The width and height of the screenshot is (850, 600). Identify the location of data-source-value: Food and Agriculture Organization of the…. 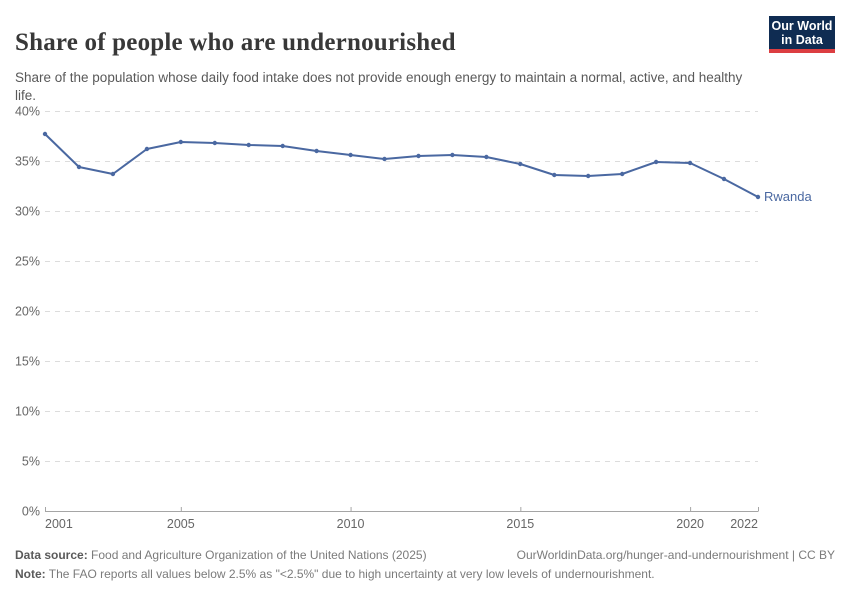
(257, 555).